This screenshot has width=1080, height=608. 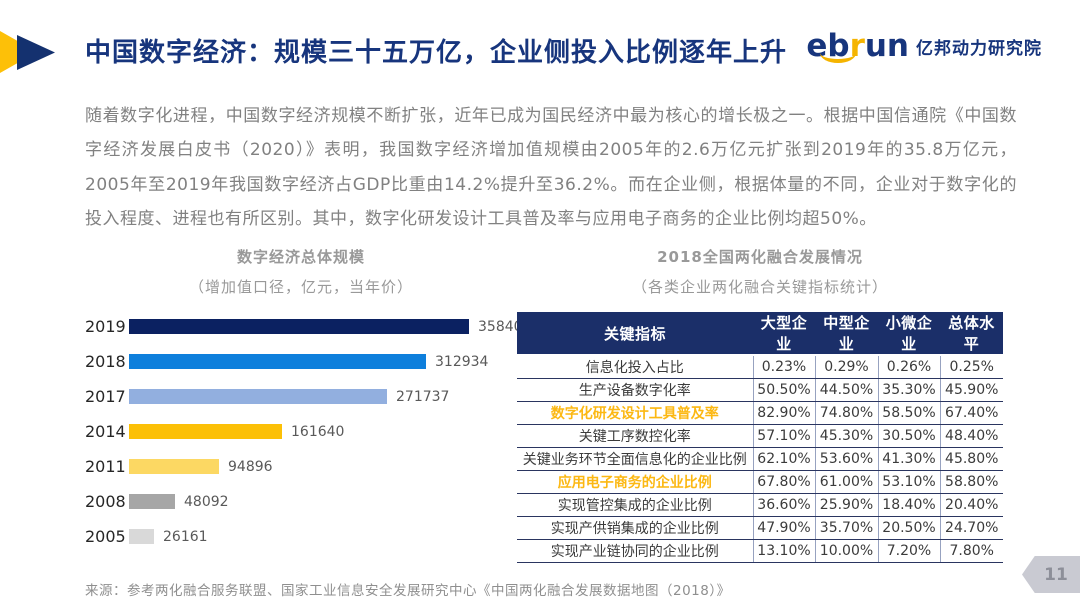 I want to click on bar-year-label: 2011, so click(x=105, y=466).